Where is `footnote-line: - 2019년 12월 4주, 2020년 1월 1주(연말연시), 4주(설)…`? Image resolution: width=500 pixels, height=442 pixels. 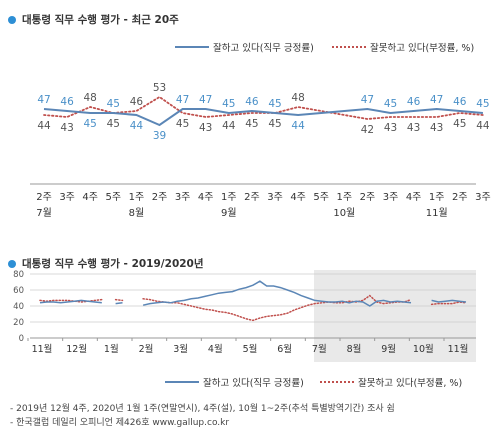 footnote-line: - 2019년 12월 4주, 2020년 1월 1주(연말연시), 4주(설)… is located at coordinates (202, 409).